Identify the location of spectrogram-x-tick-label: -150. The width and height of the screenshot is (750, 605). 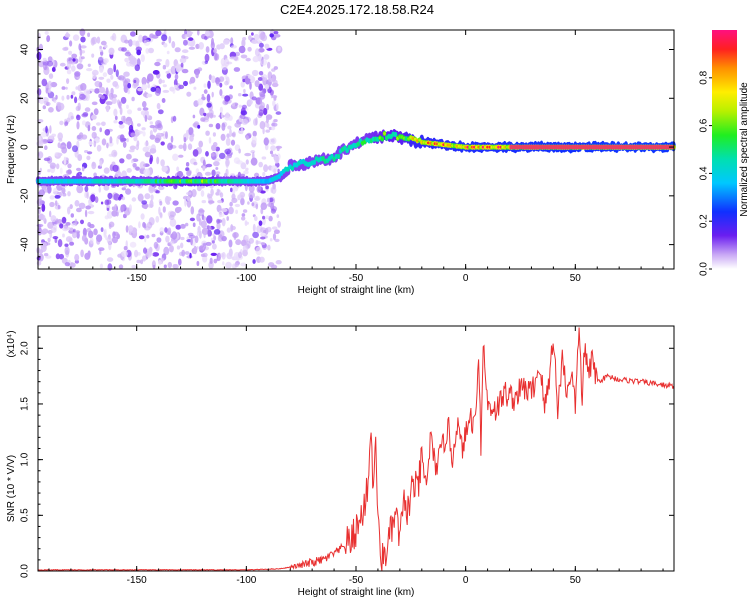
(137, 278).